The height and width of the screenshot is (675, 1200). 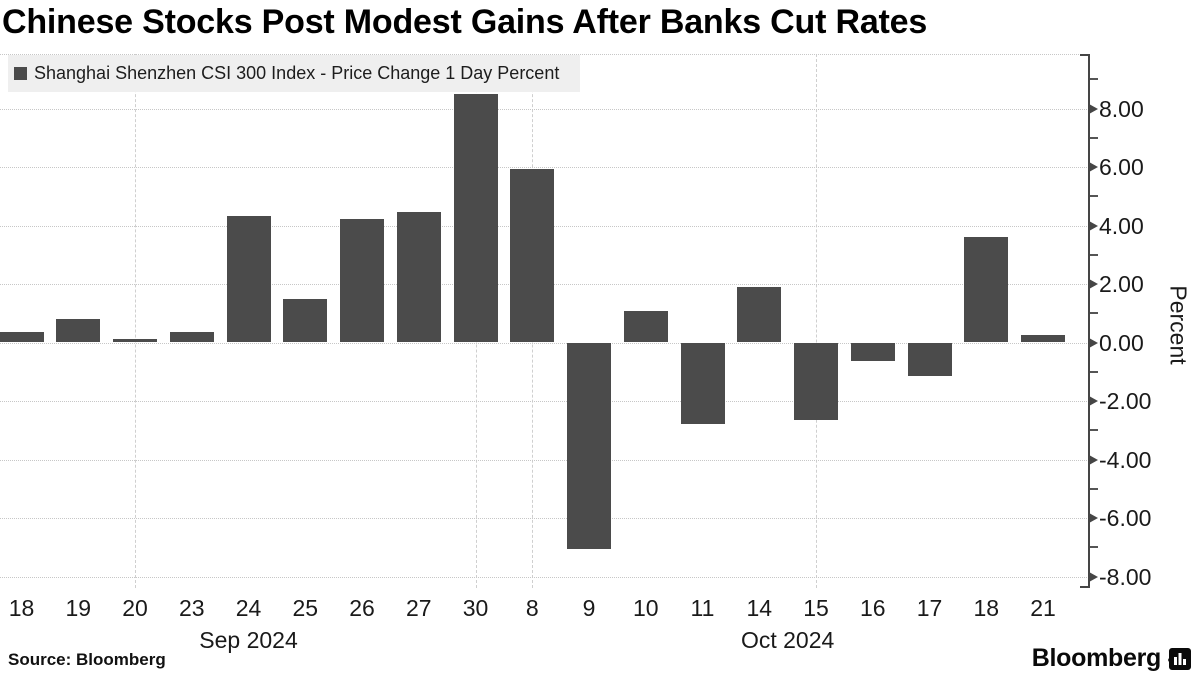 I want to click on y-tick-label: 0.00, so click(x=1121, y=342).